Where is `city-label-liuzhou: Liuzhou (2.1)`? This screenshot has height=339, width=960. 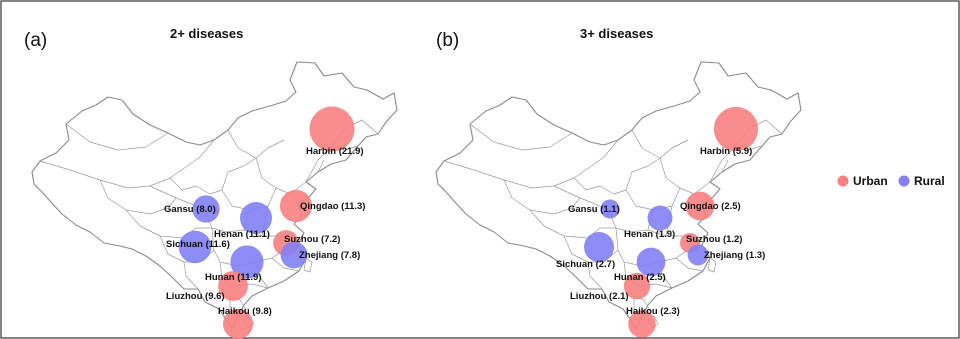 city-label-liuzhou: Liuzhou (2.1) is located at coordinates (599, 296).